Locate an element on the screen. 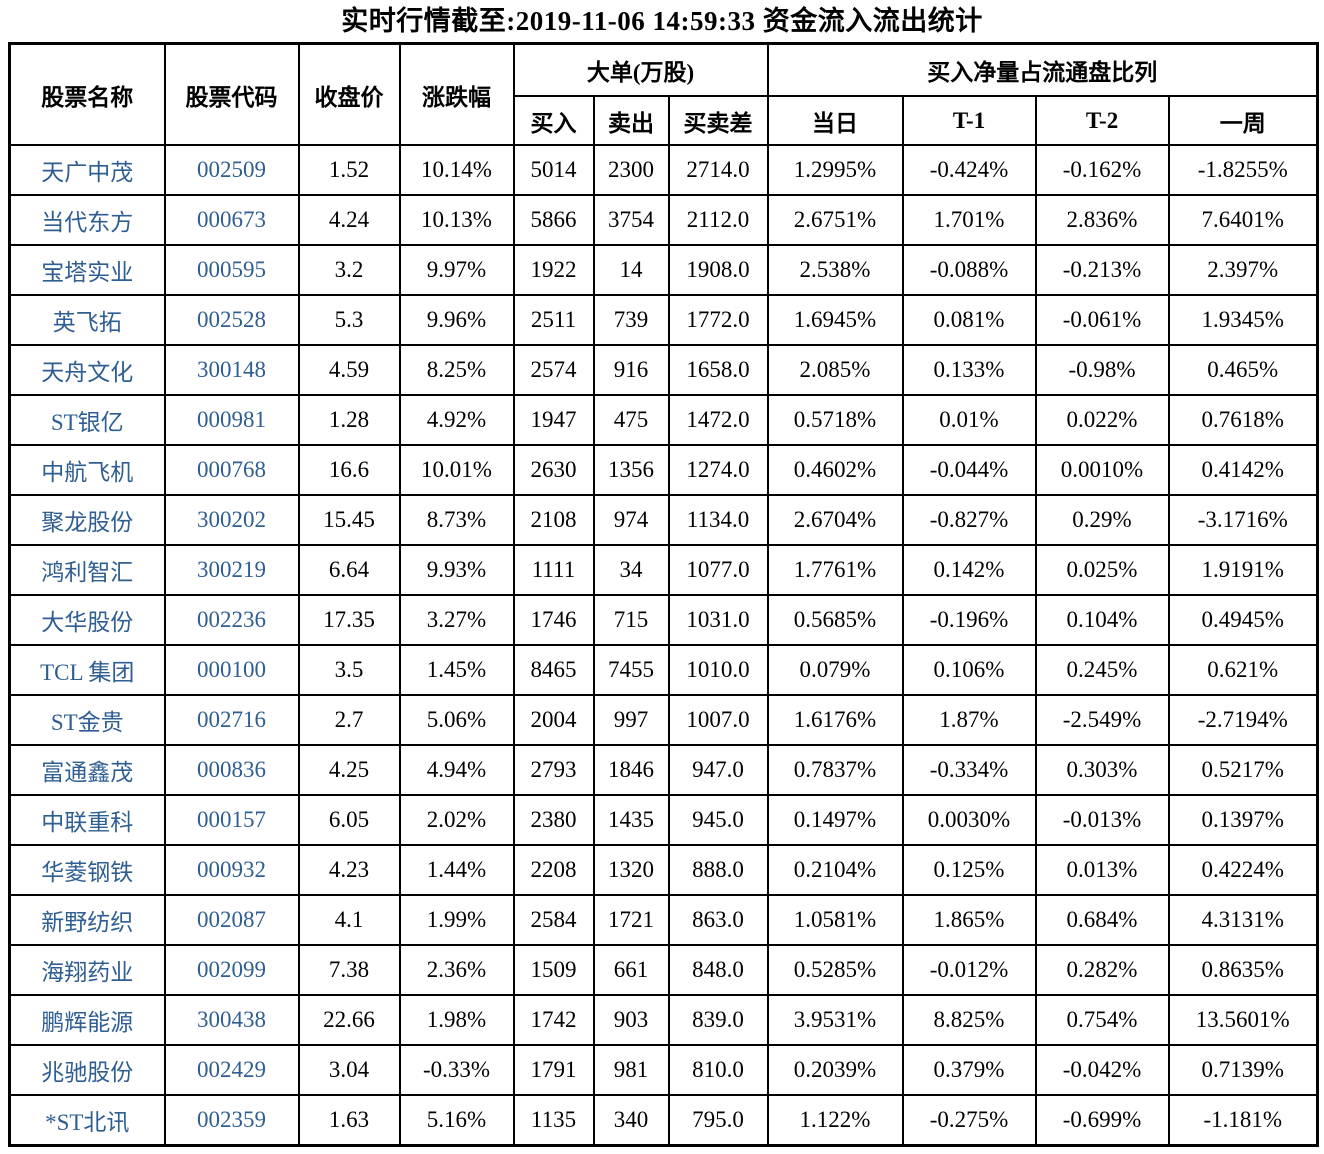 The height and width of the screenshot is (1154, 1324). ratio-t1-cell: 0.133% is located at coordinates (969, 370).